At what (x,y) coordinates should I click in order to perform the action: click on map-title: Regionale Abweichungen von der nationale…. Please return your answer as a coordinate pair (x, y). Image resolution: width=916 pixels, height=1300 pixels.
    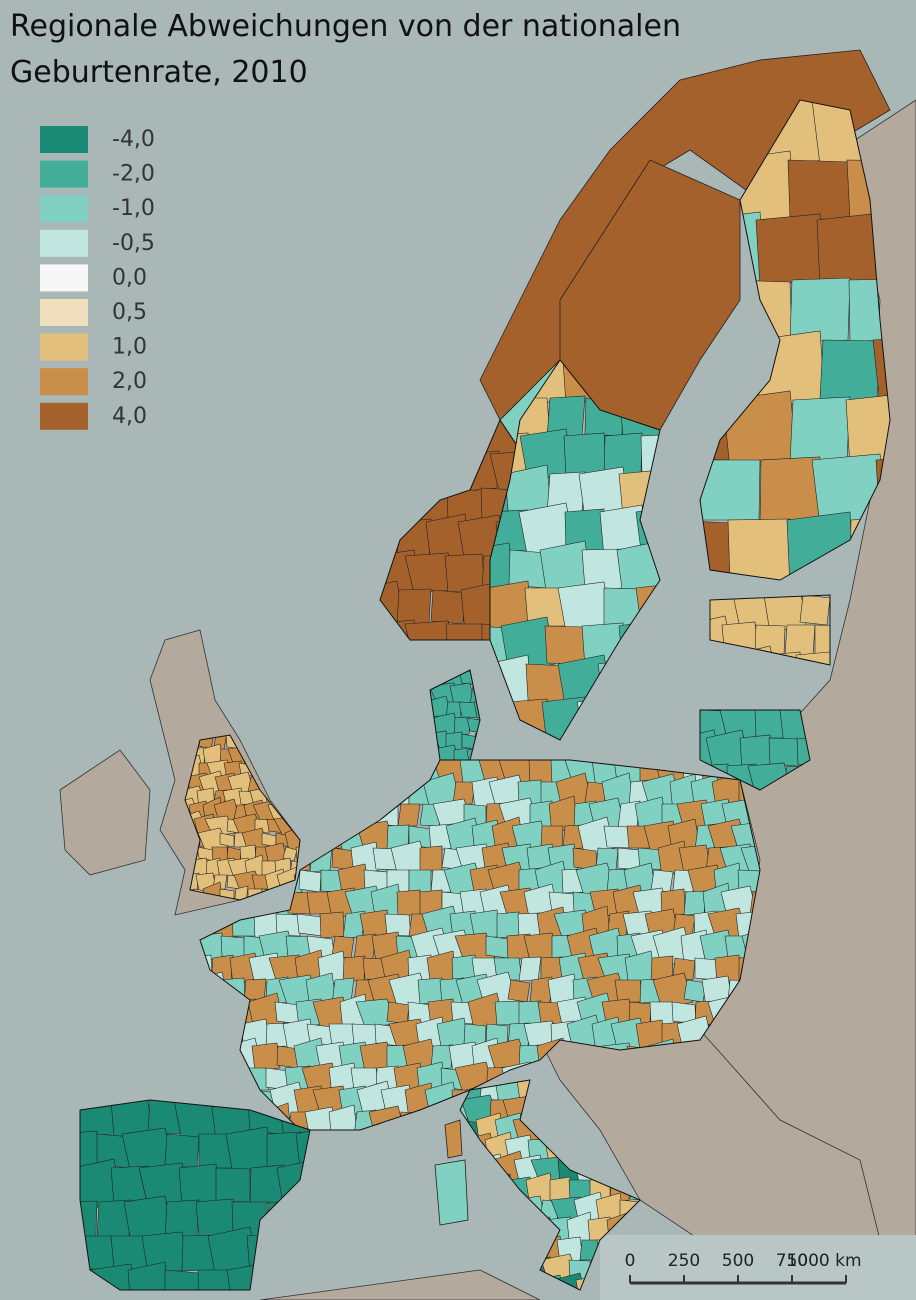
    Looking at the image, I should click on (345, 49).